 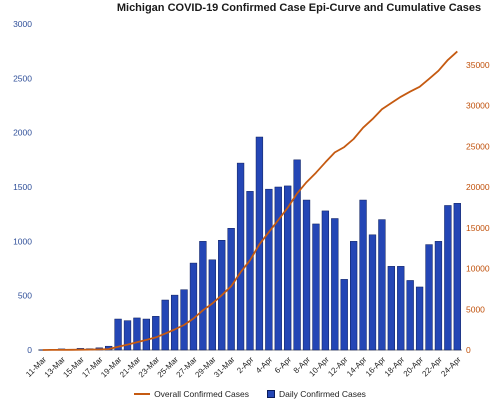 What do you see at coordinates (475, 309) in the screenshot?
I see `y-right-tick-label: 5000` at bounding box center [475, 309].